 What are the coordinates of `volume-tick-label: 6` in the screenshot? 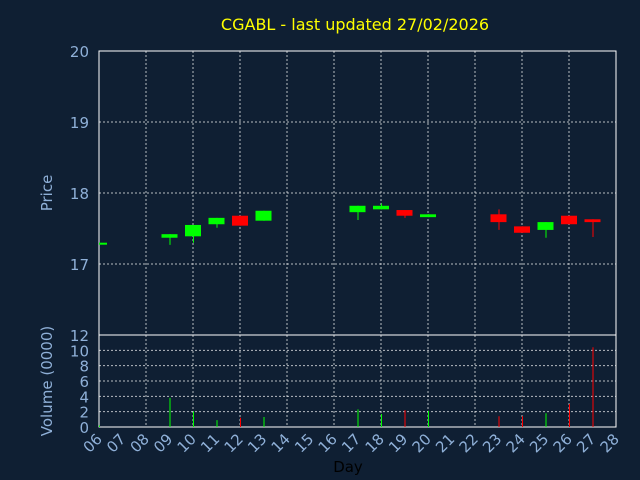 It's located at (84, 382).